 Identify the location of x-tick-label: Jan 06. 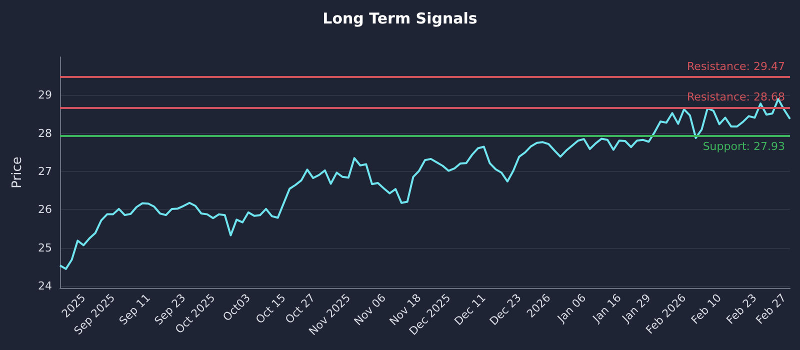
(571, 308).